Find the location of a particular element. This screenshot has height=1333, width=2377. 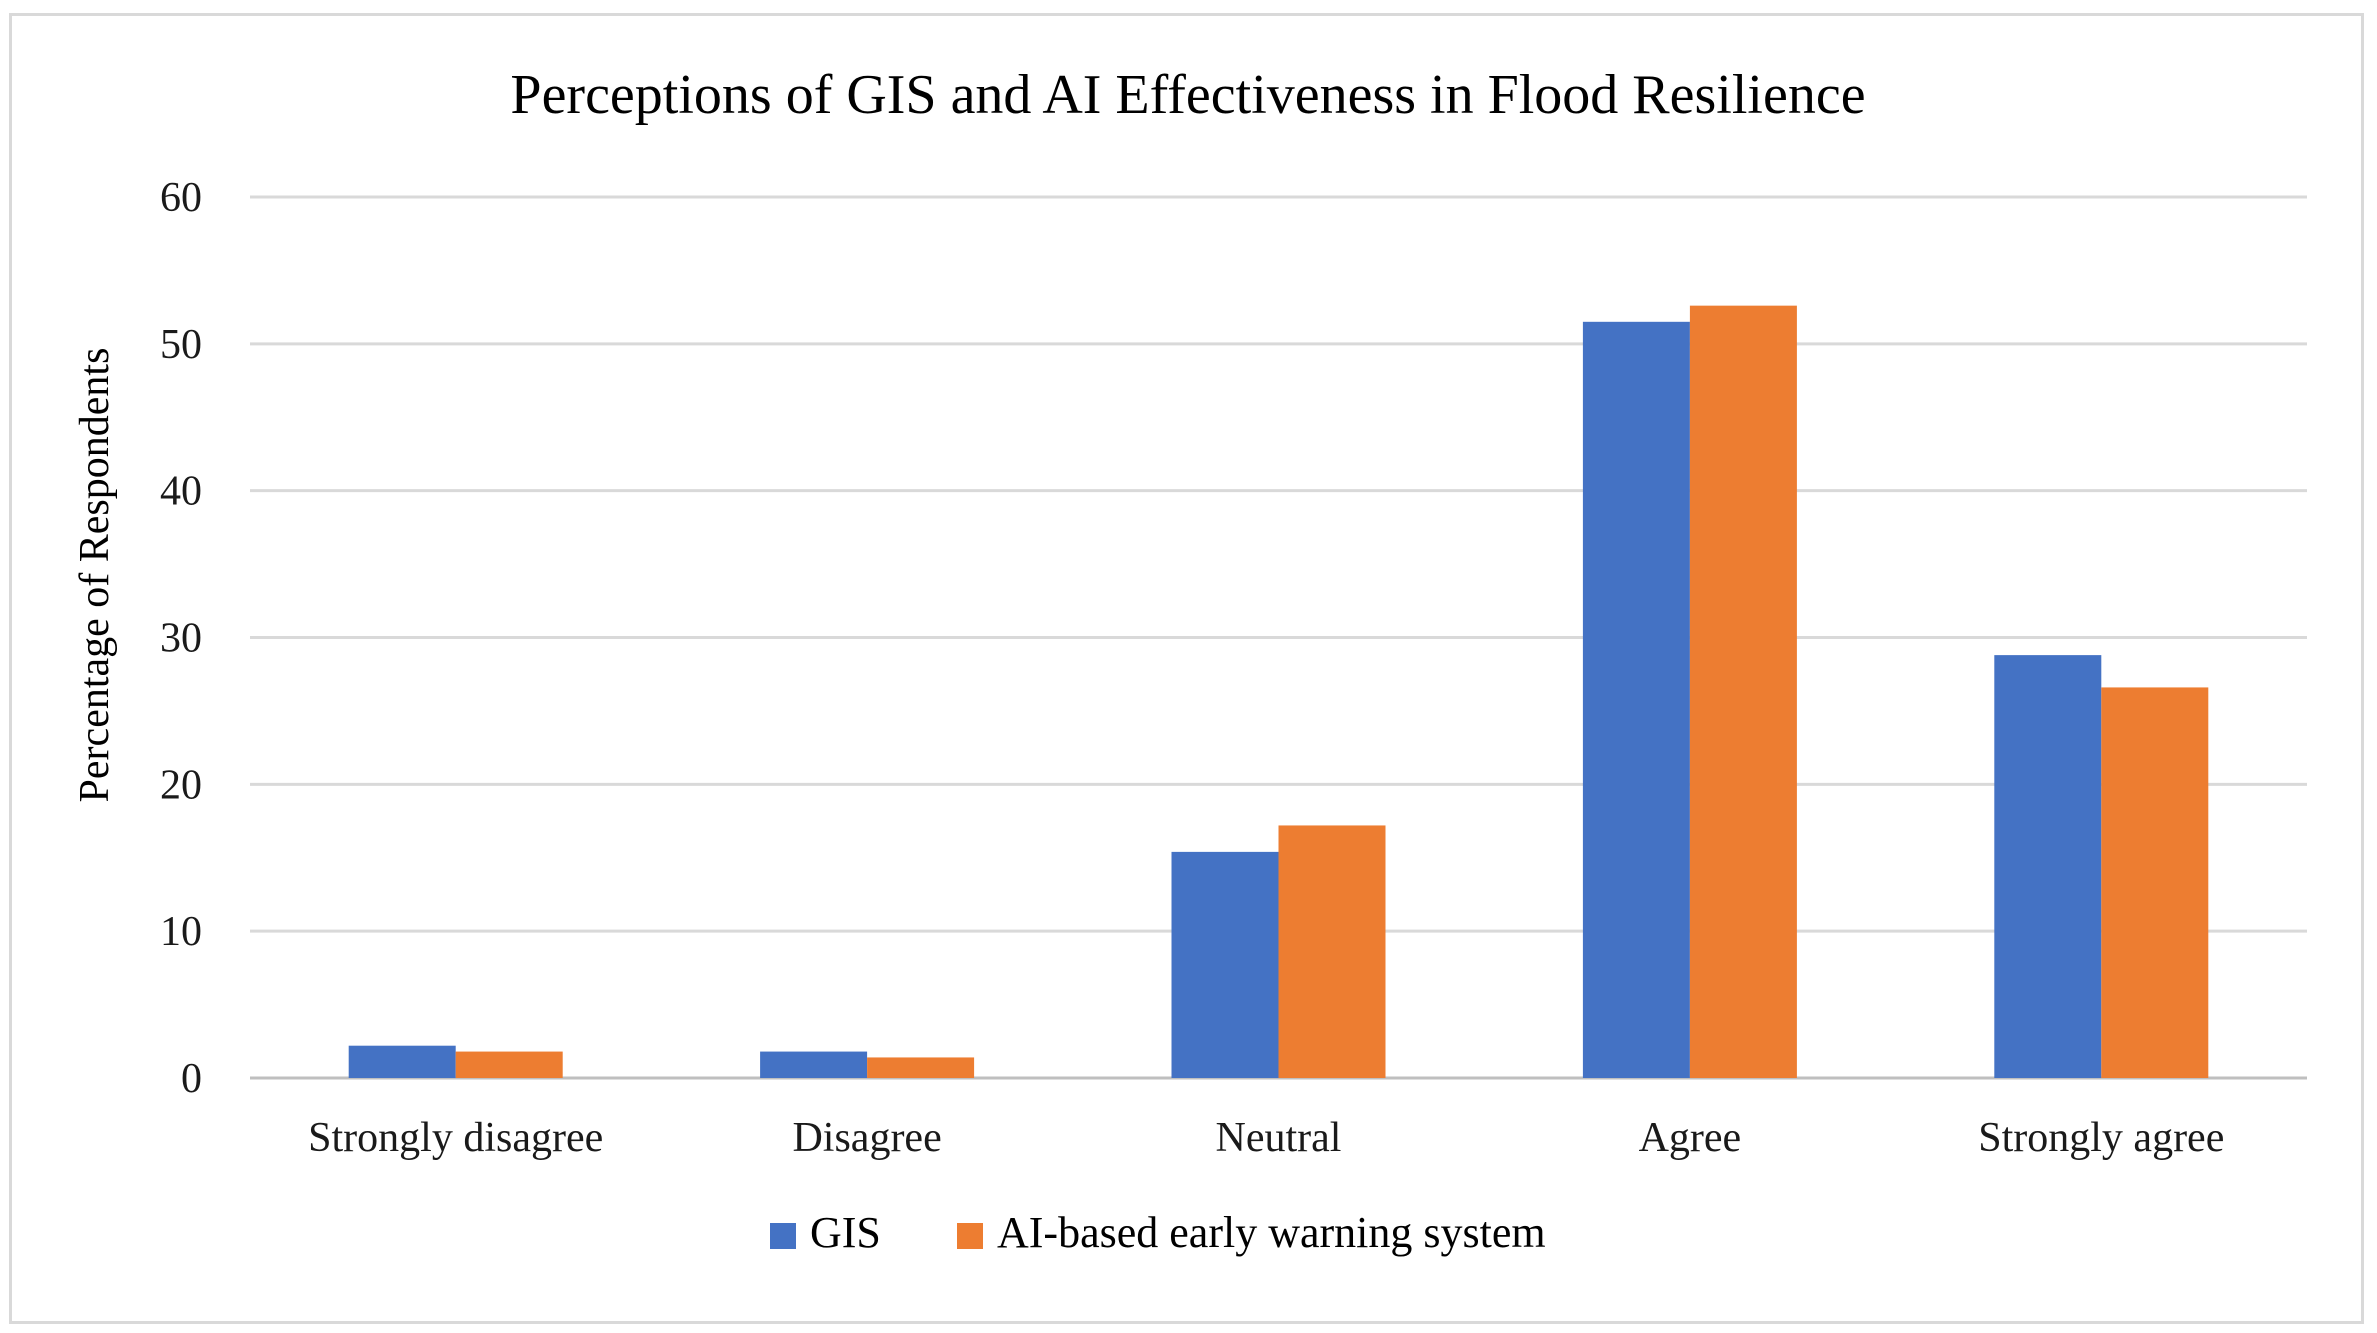

legend-label: GIS is located at coordinates (845, 1232).